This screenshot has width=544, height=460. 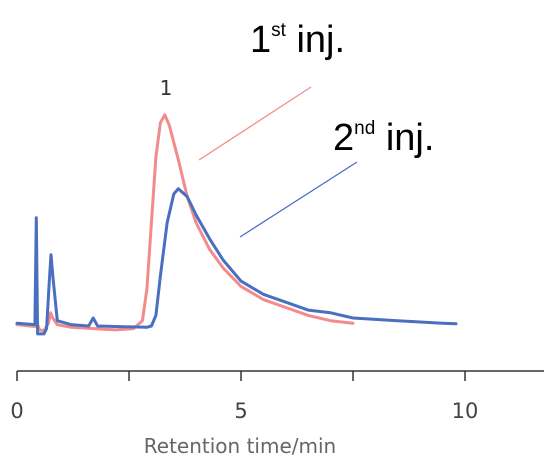 I want to click on annotation-first-injection: 1st inj., so click(x=297, y=40).